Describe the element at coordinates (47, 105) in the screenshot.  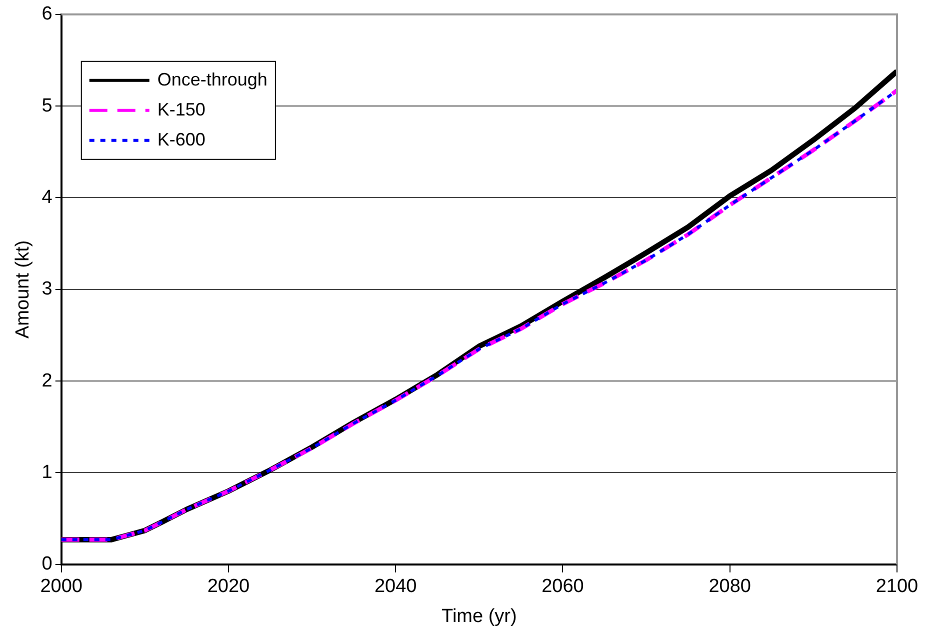
I see `y-tick-label: 5` at that location.